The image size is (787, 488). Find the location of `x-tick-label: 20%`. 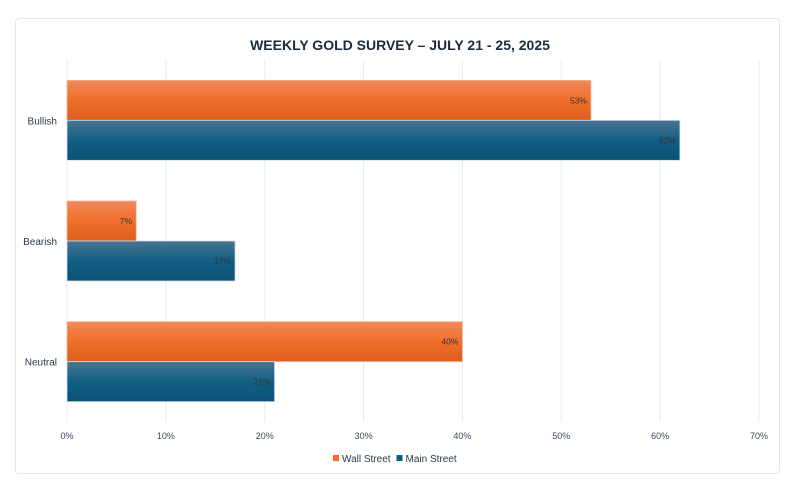

x-tick-label: 20% is located at coordinates (265, 436).